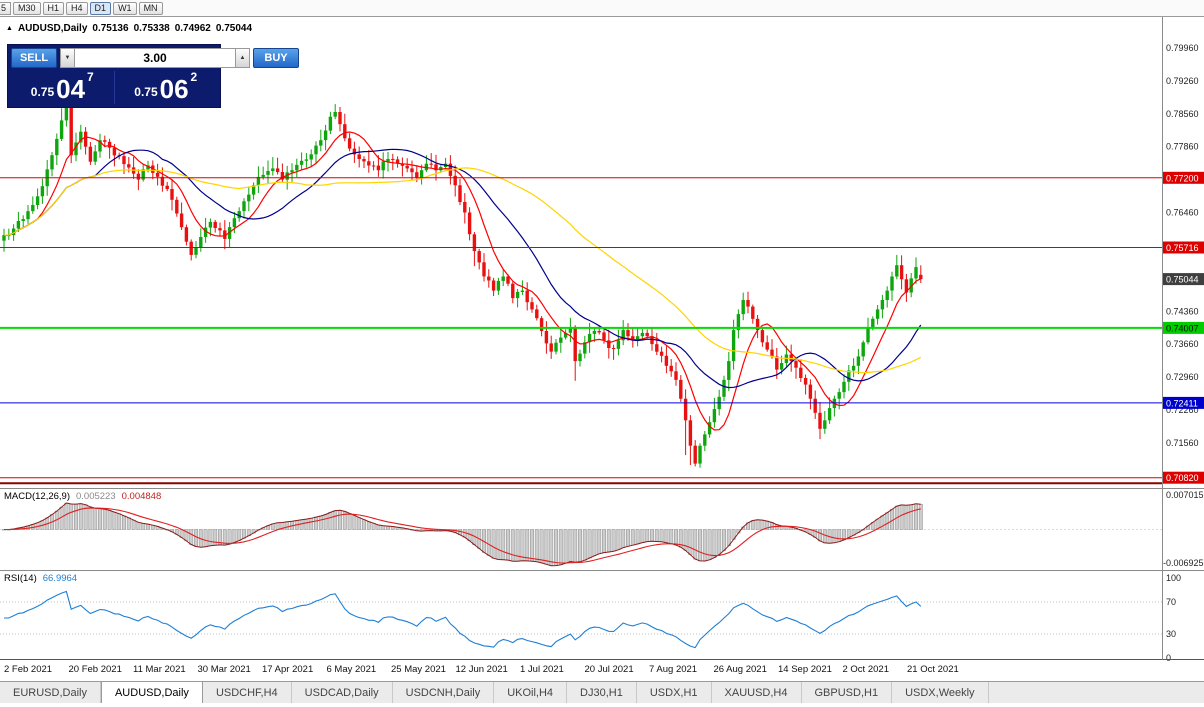 The image size is (1204, 707). Describe the element at coordinates (159, 669) in the screenshot. I see `date-label: 11 Mar 2021` at that location.